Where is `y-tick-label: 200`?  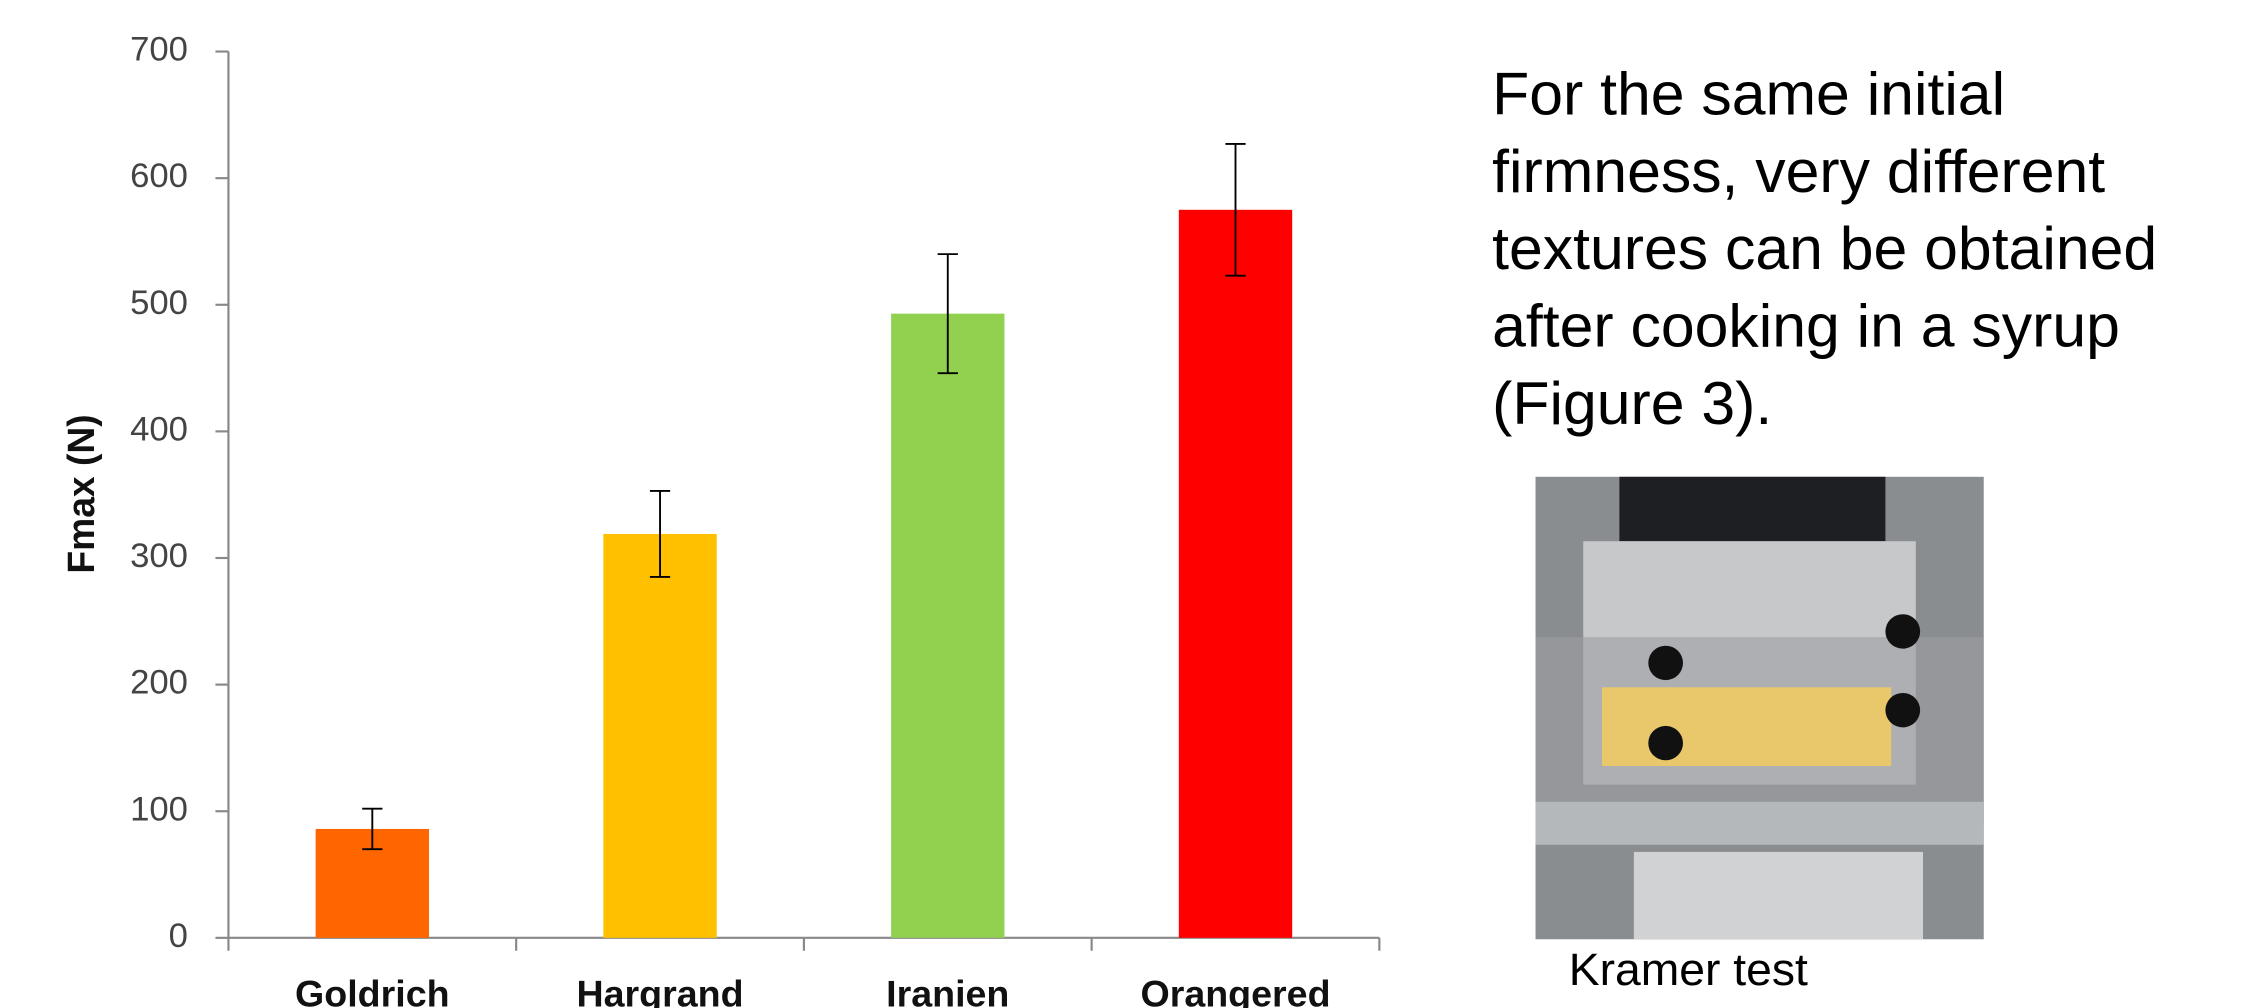
y-tick-label: 200 is located at coordinates (159, 683).